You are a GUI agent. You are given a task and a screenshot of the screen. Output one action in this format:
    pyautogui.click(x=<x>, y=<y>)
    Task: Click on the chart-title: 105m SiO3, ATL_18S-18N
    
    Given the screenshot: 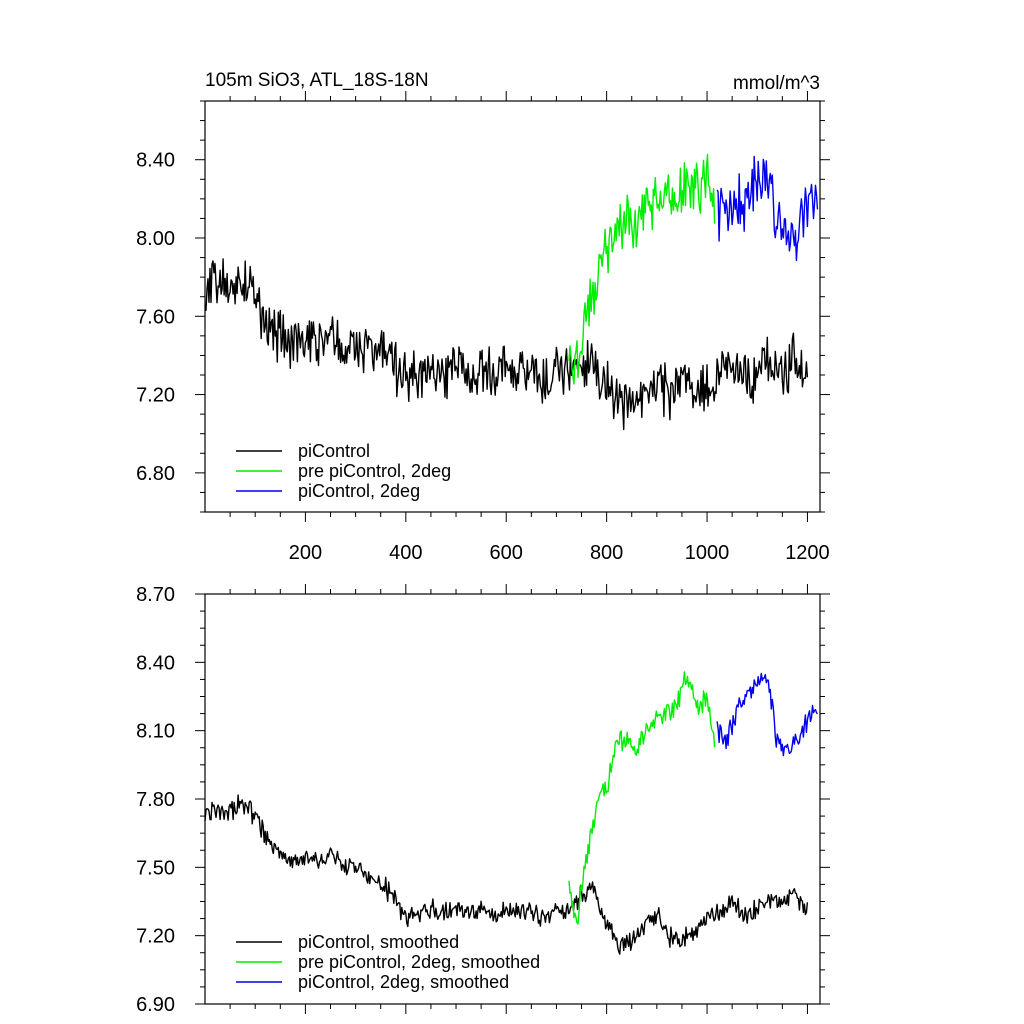 What is the action you would take?
    pyautogui.click(x=317, y=80)
    